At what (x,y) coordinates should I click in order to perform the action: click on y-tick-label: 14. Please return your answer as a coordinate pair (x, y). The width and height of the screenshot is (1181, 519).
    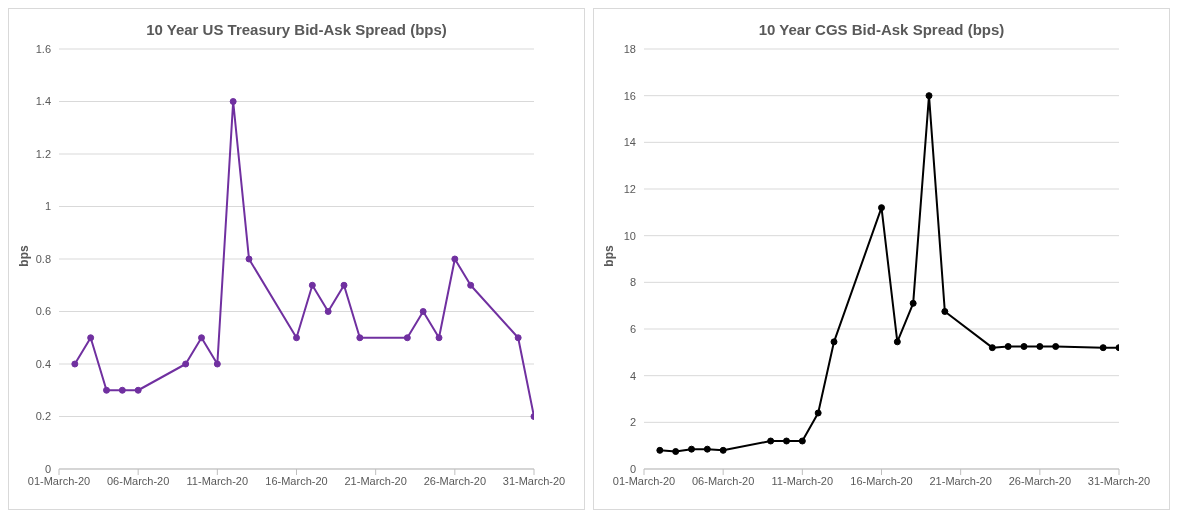
    Looking at the image, I should click on (629, 142).